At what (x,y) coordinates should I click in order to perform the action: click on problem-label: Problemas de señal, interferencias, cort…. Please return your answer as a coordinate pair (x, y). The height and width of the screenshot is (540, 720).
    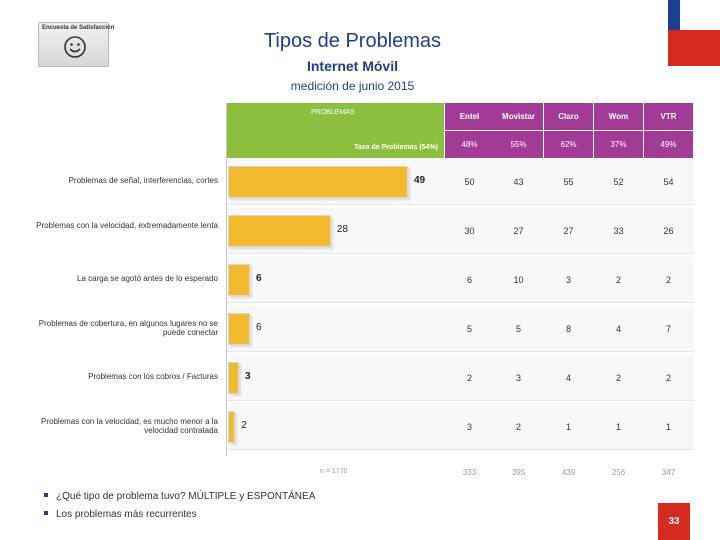
    Looking at the image, I should click on (143, 181).